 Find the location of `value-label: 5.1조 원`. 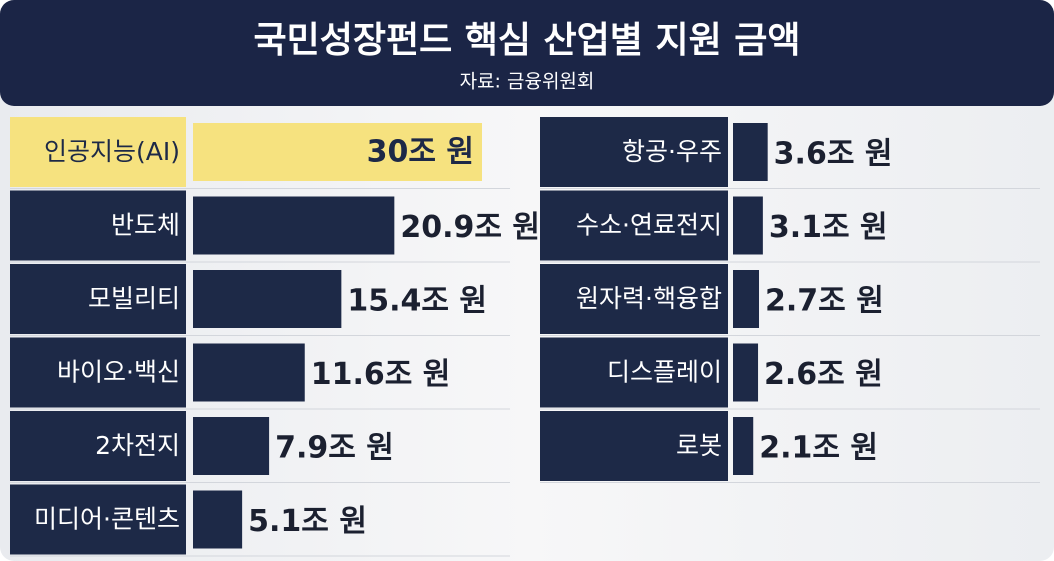

value-label: 5.1조 원 is located at coordinates (307, 521).